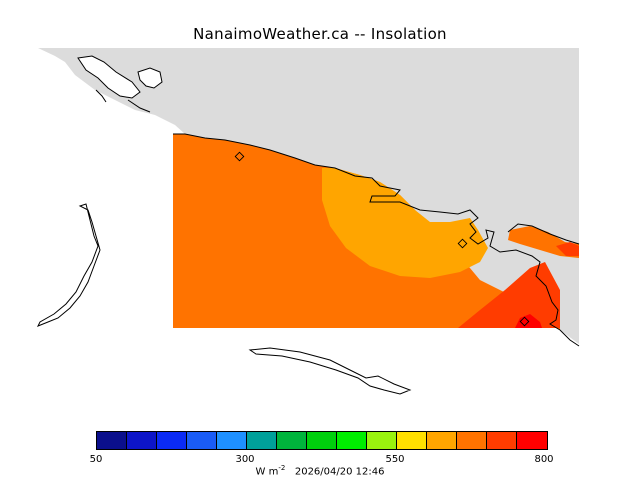 This screenshot has height=480, width=640. What do you see at coordinates (245, 459) in the screenshot?
I see `legend-tick: 300` at bounding box center [245, 459].